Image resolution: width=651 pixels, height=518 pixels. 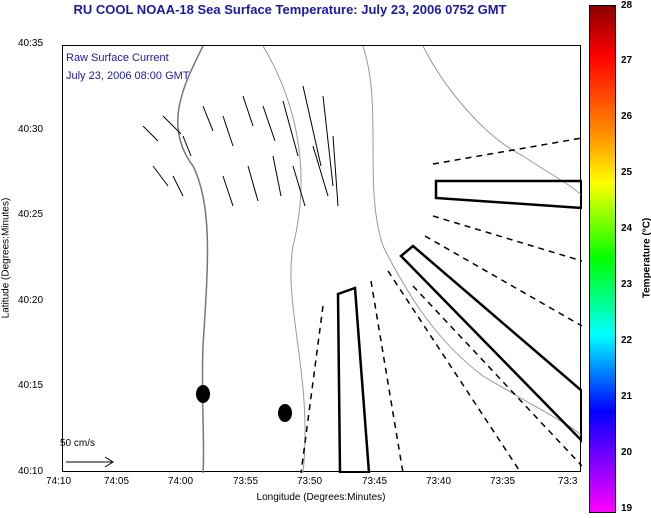 What do you see at coordinates (503, 481) in the screenshot?
I see `x-tick: 73:35` at bounding box center [503, 481].